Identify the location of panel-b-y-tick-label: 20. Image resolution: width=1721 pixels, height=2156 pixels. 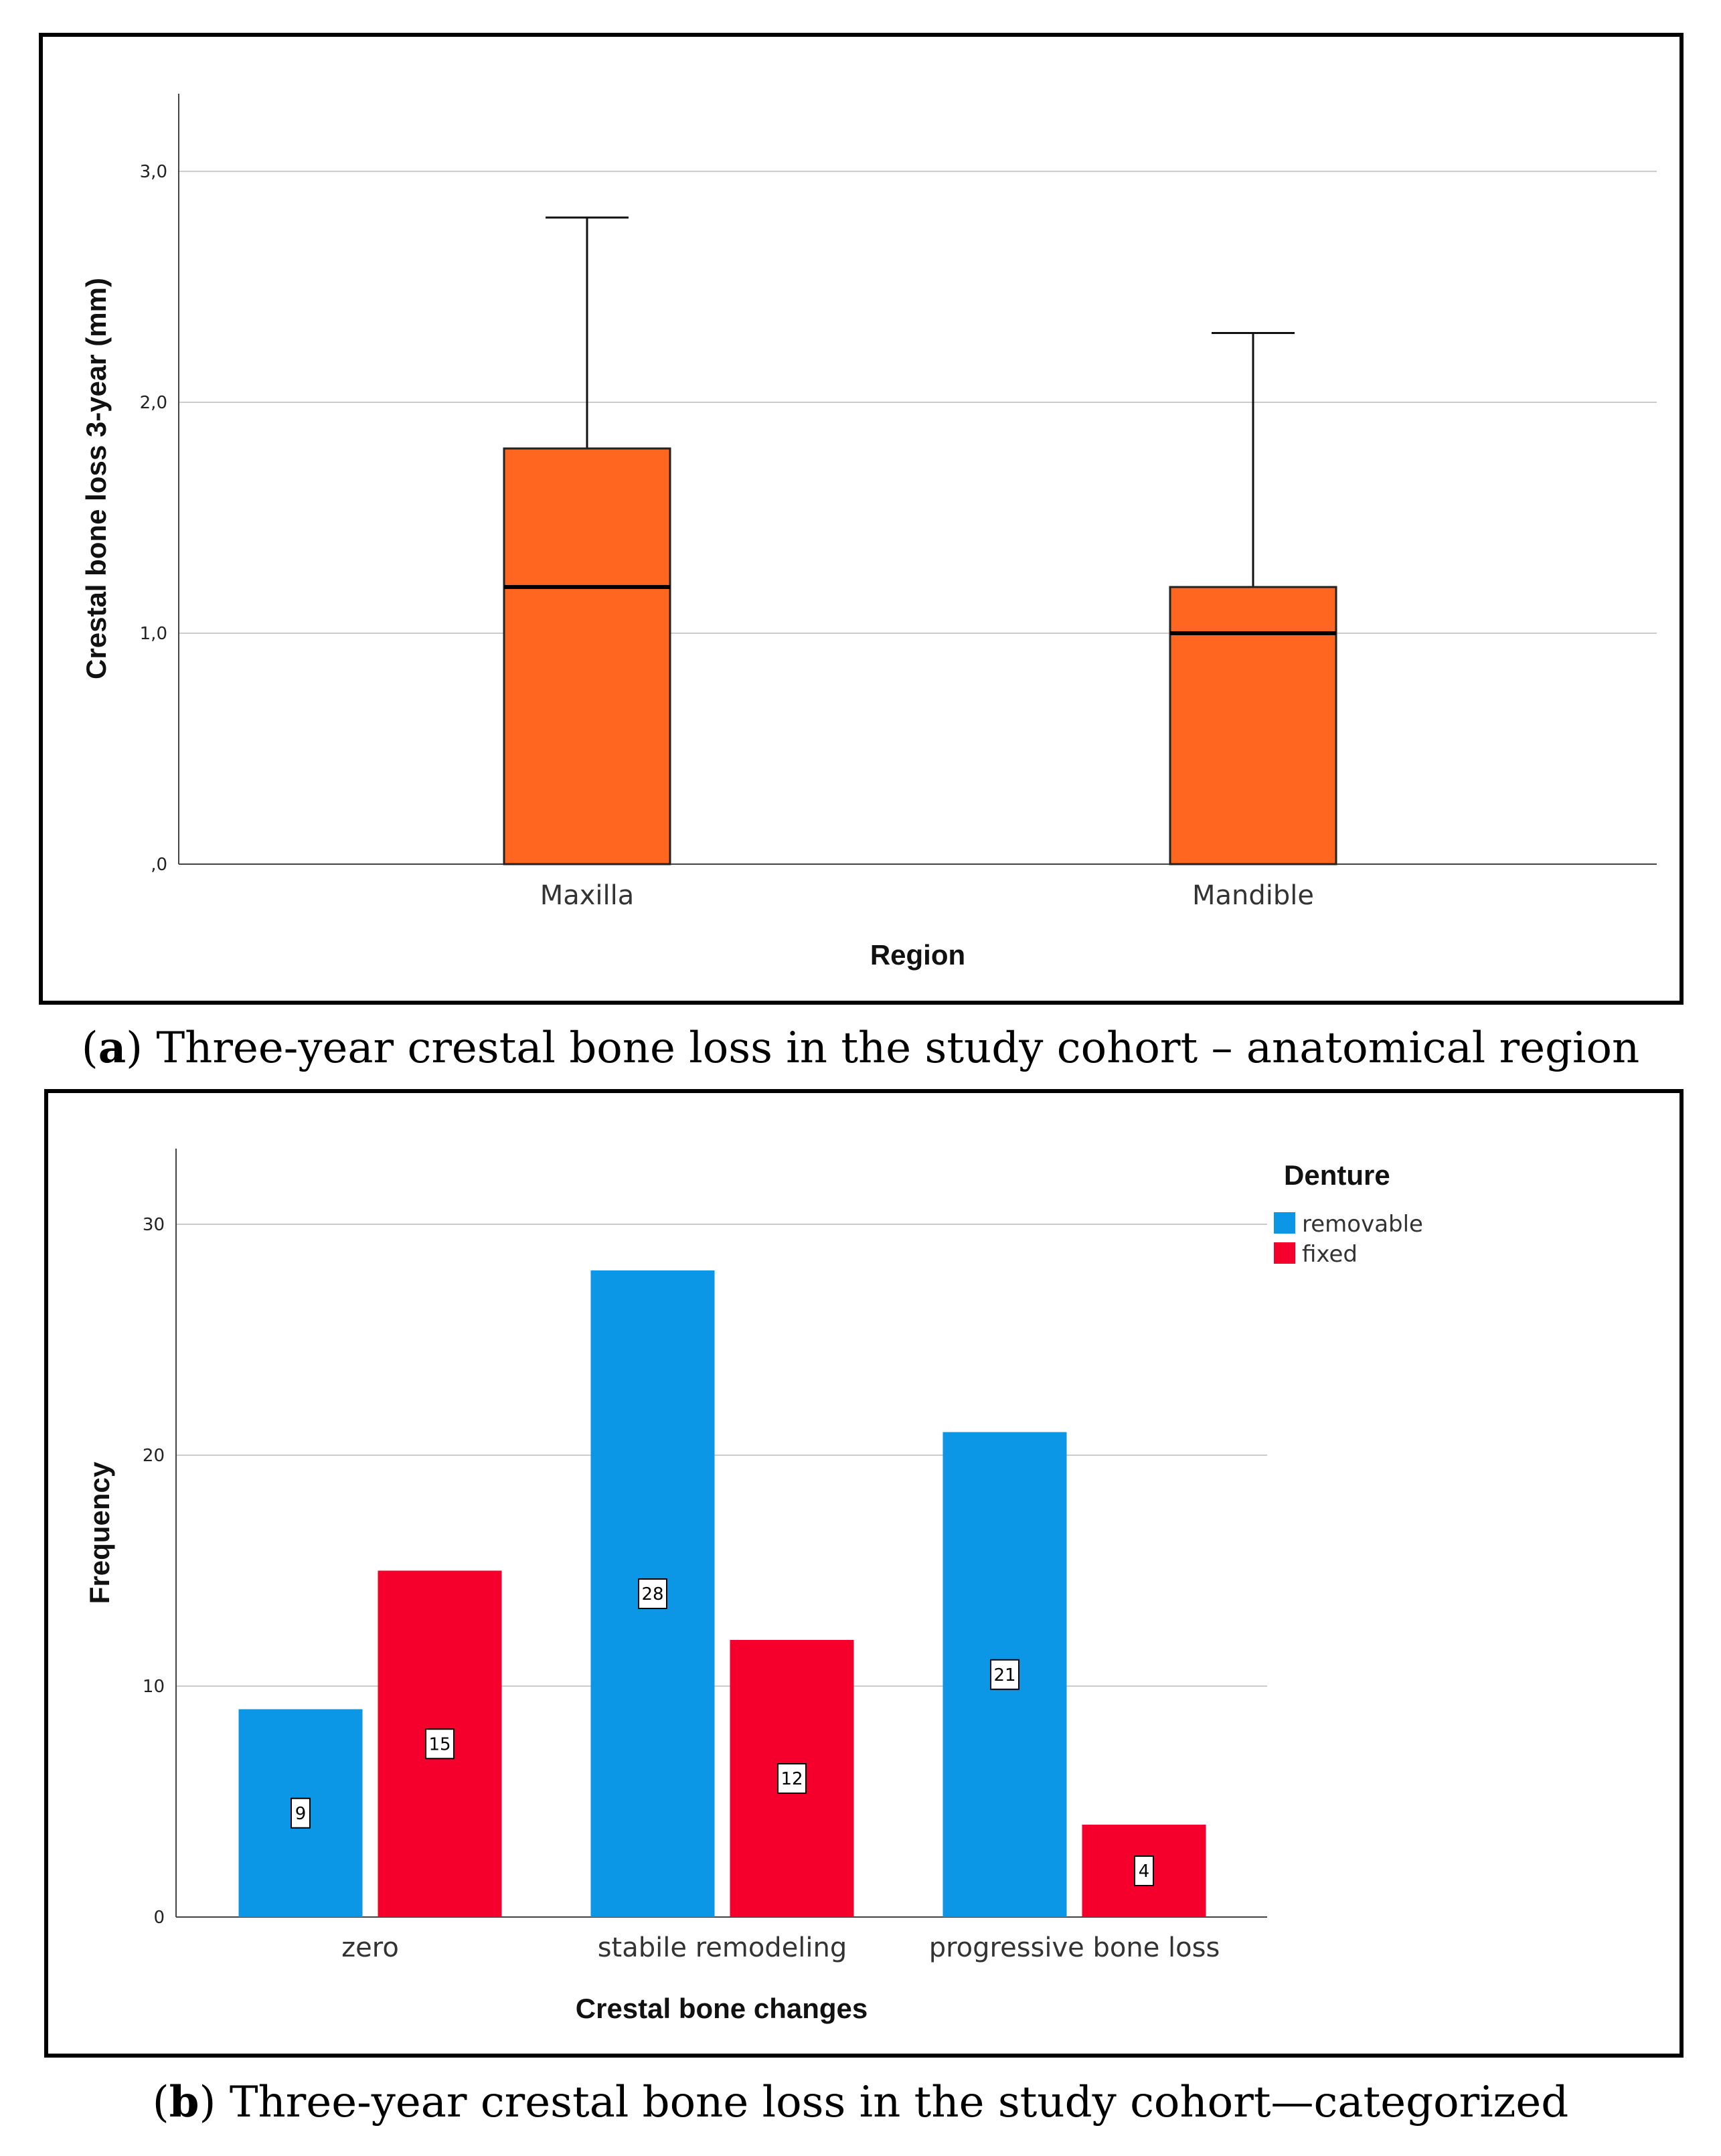
(154, 1456).